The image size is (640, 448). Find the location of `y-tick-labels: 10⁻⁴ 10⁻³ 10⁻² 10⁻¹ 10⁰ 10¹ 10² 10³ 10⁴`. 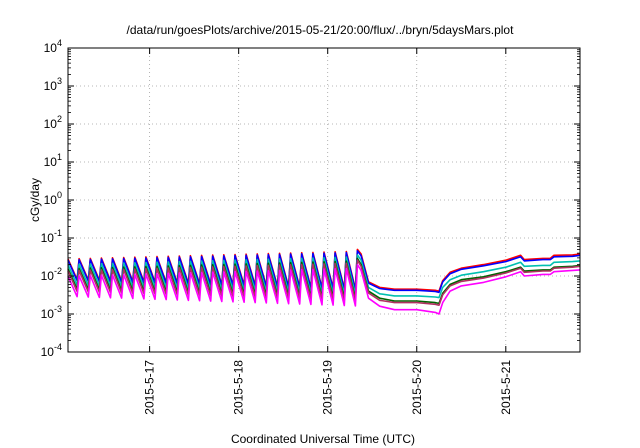

y-tick-labels: 10⁻⁴ 10⁻³ 10⁻² 10⁻¹ 10⁰ 10¹ 10² 10³ 10⁴ is located at coordinates (51, 198).